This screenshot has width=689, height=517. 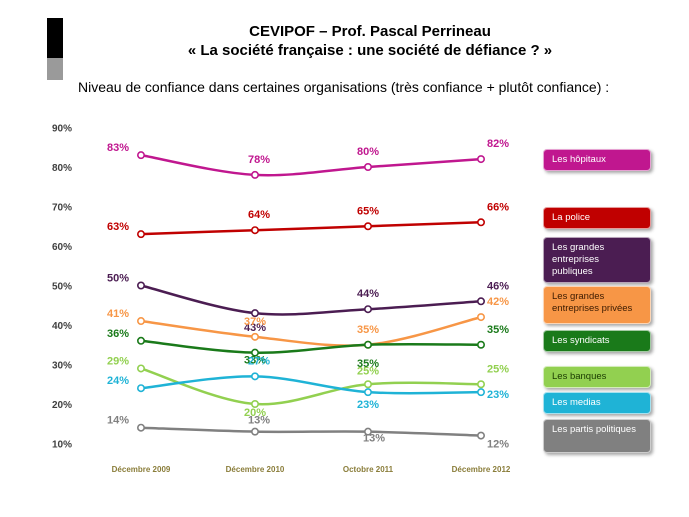 I want to click on x-tick-label: Décembre 2010, so click(x=255, y=469).